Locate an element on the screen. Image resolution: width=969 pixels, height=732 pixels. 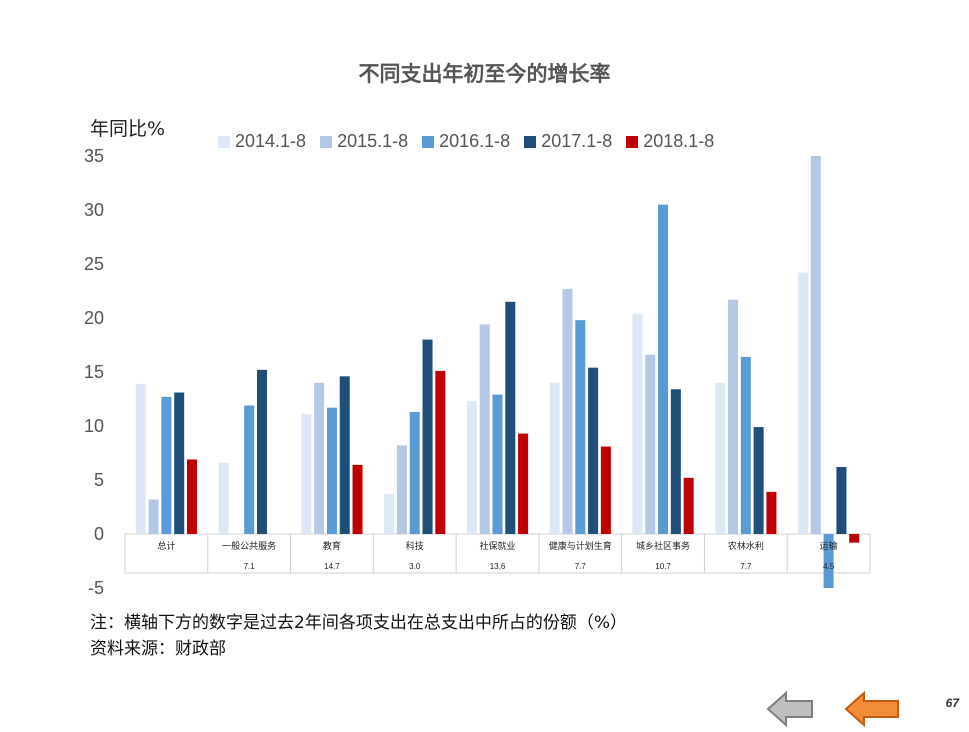
legend-item: 2018.1-8 is located at coordinates (670, 141).